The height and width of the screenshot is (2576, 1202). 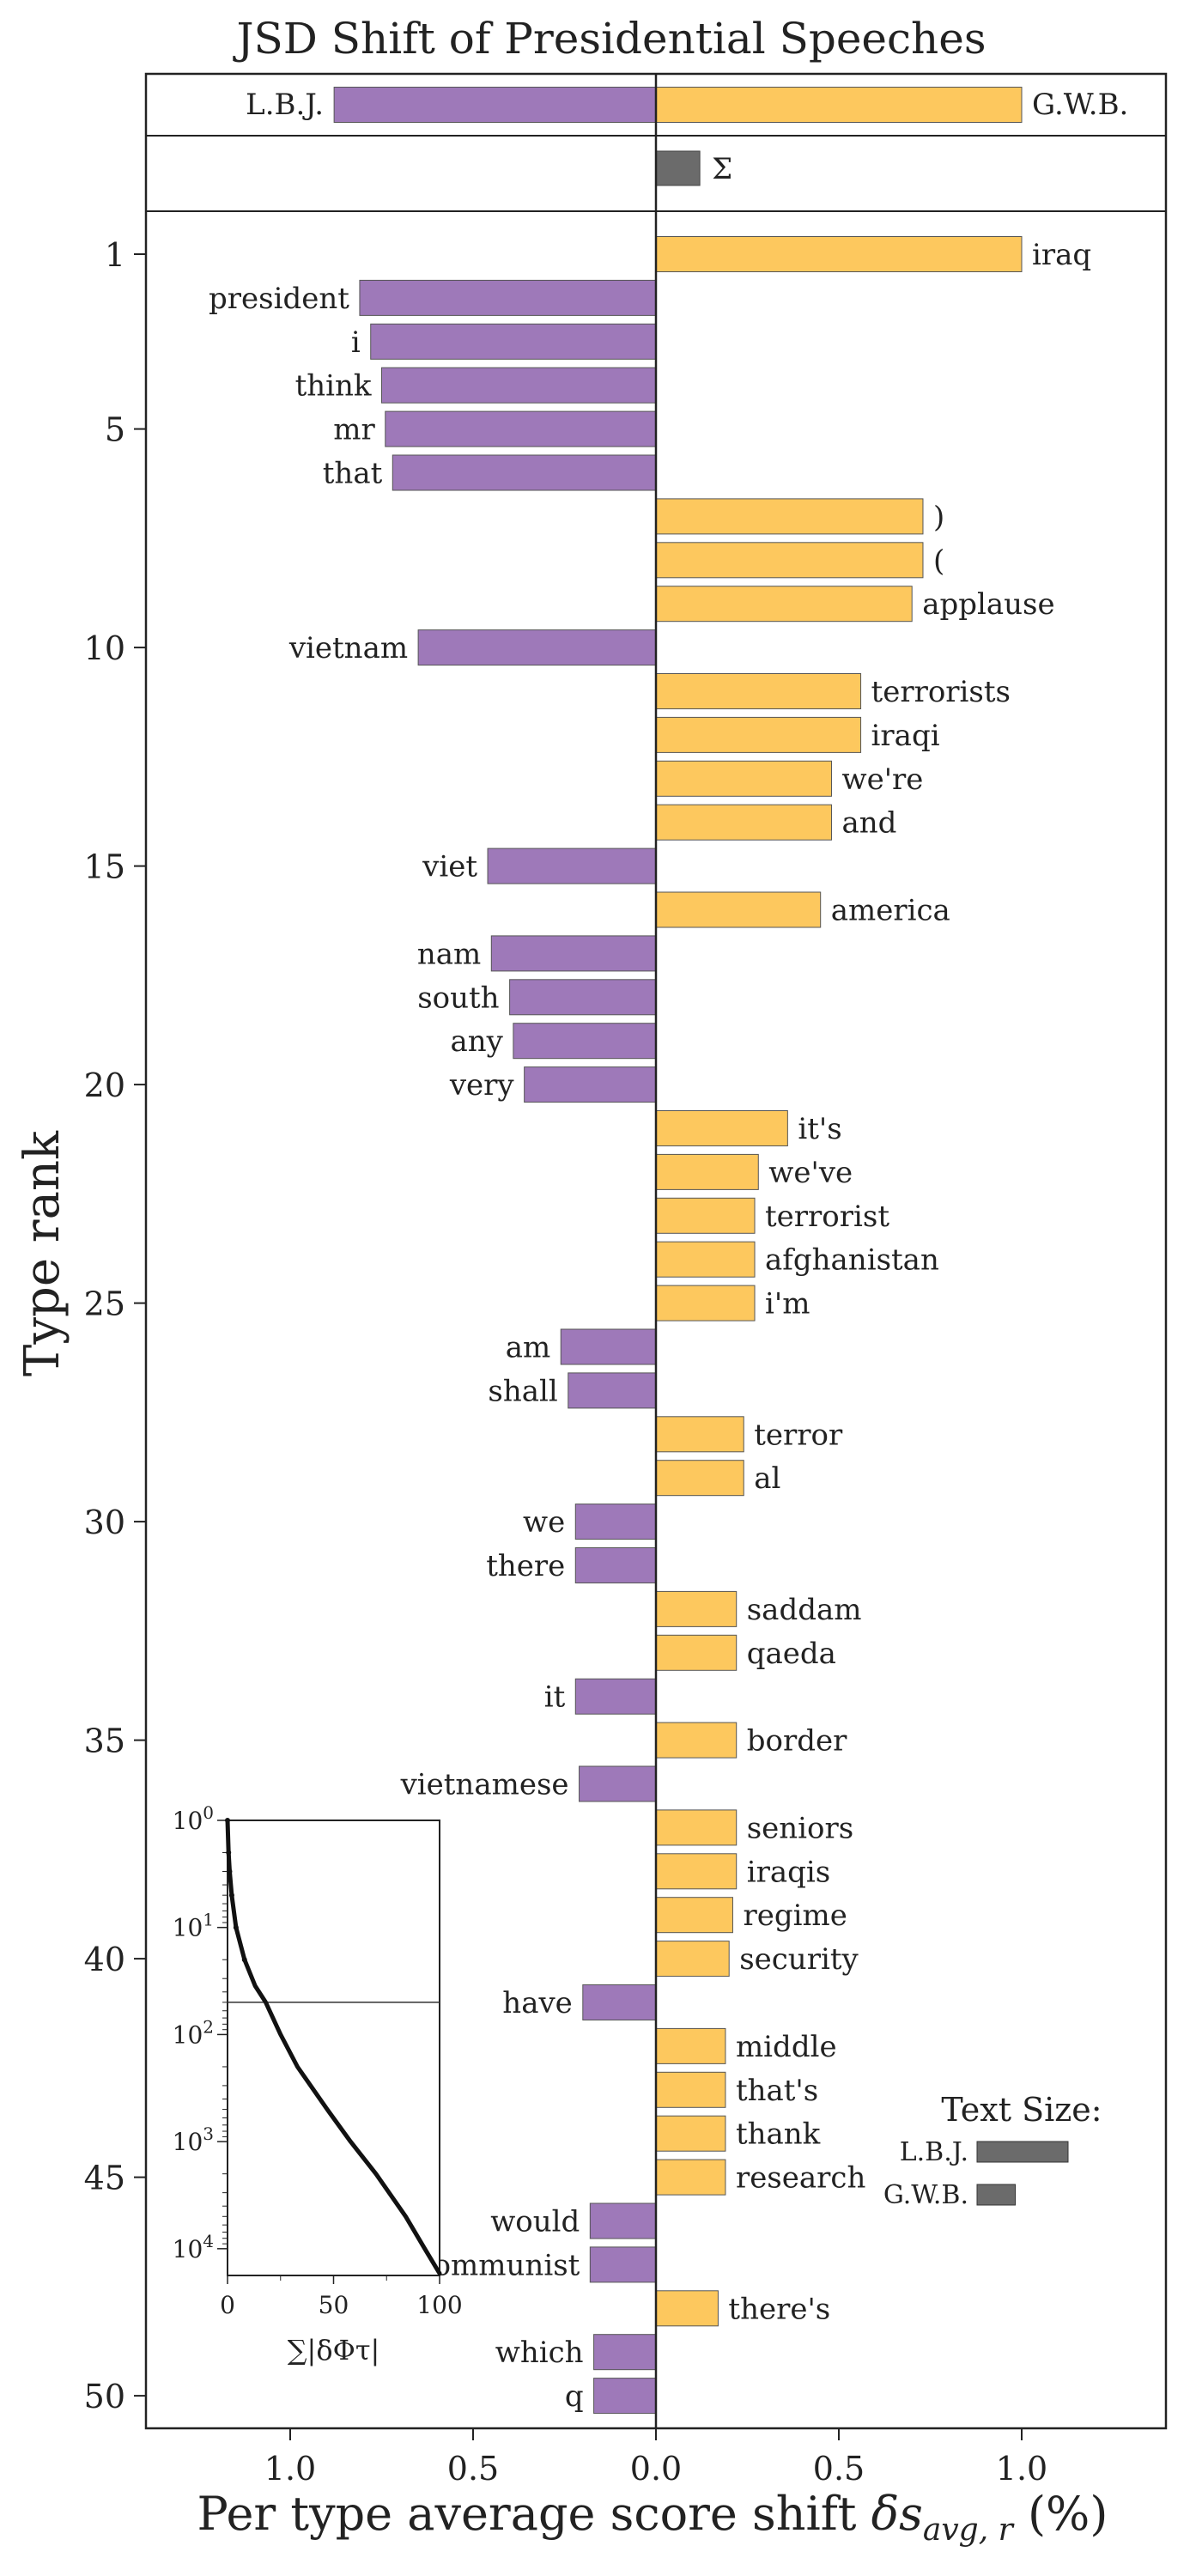 I want to click on bar-label: which, so click(x=539, y=2353).